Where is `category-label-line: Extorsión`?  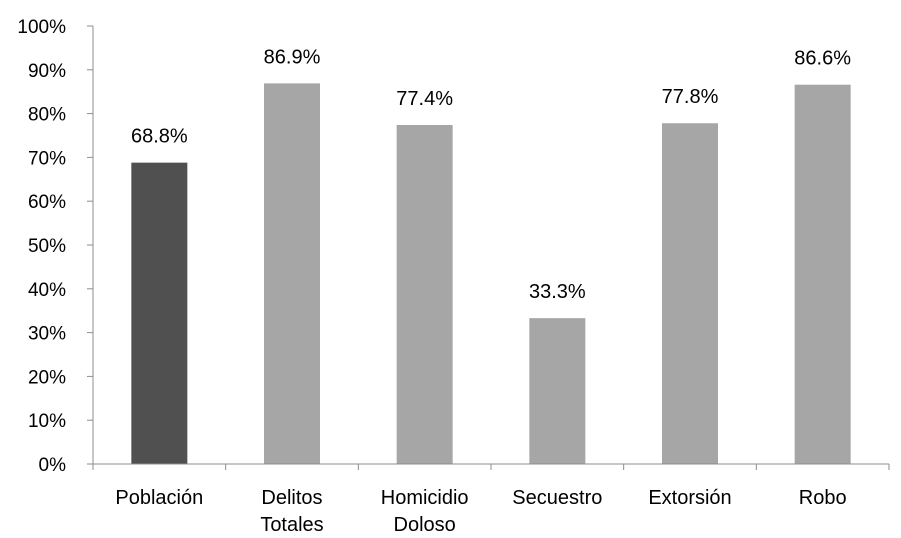
category-label-line: Extorsión is located at coordinates (689, 498).